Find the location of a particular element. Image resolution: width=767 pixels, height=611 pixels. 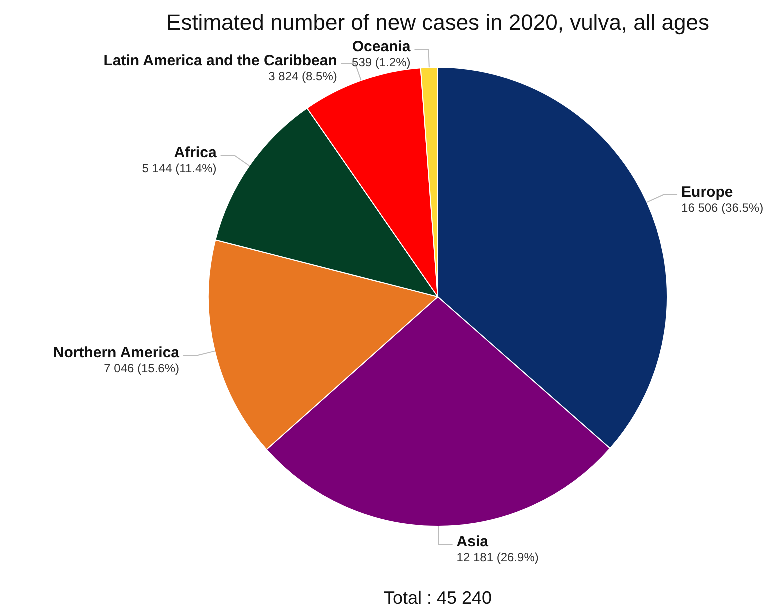

slice-label: Oceania is located at coordinates (382, 47).